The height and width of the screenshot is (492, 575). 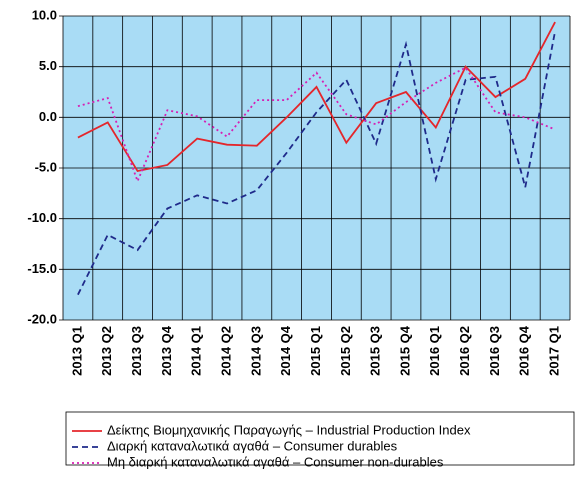 What do you see at coordinates (375, 351) in the screenshot?
I see `x-tick-label: 2015 Q3` at bounding box center [375, 351].